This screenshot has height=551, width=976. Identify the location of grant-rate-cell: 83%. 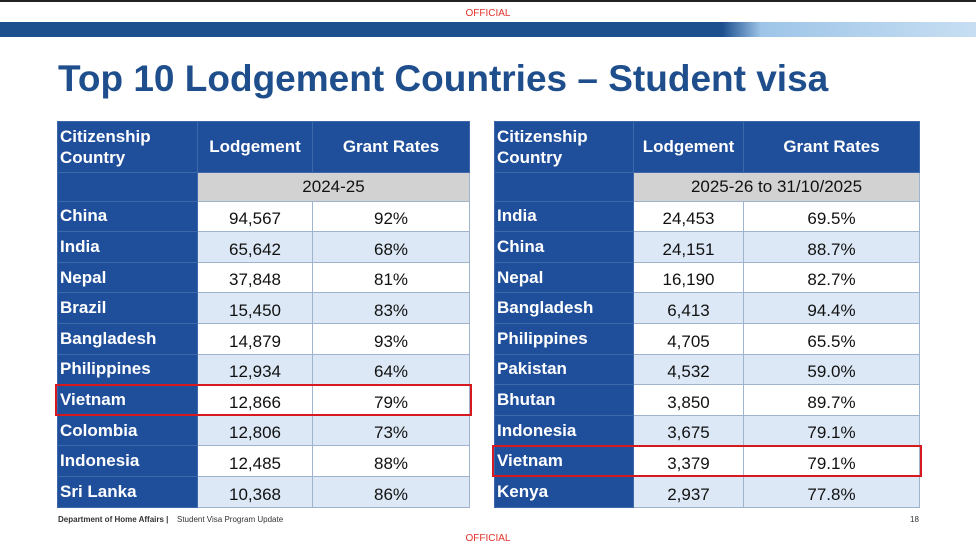
(391, 308).